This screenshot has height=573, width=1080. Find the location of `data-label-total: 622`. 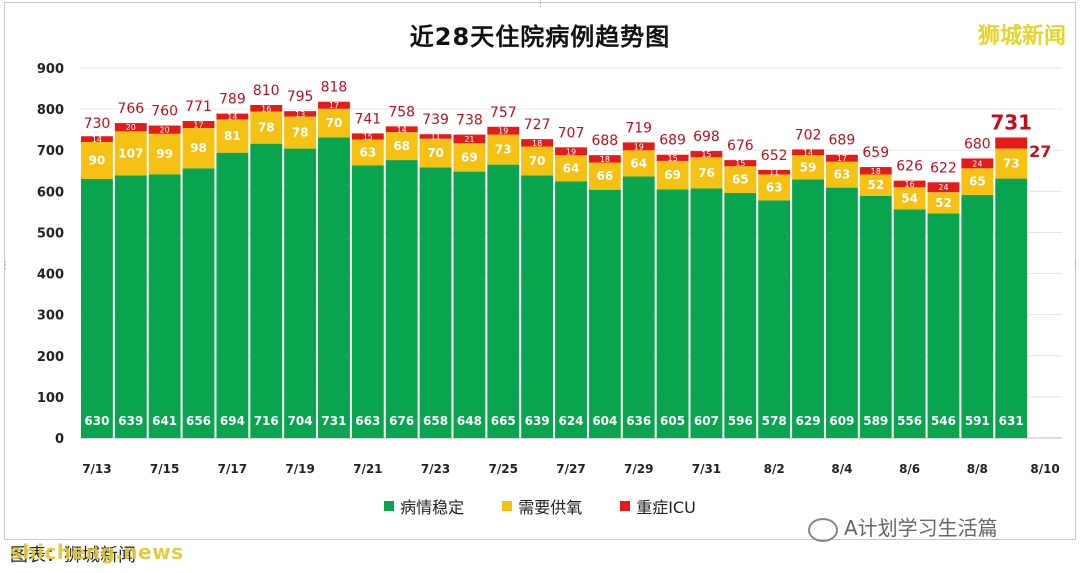

data-label-total: 622 is located at coordinates (943, 168).